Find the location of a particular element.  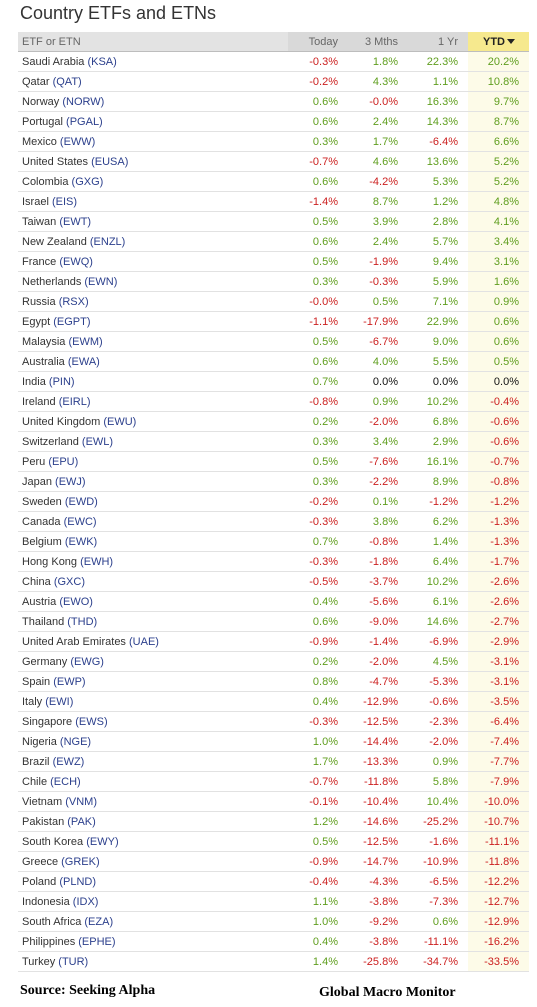

ticker-link: (KSA) is located at coordinates (102, 61).